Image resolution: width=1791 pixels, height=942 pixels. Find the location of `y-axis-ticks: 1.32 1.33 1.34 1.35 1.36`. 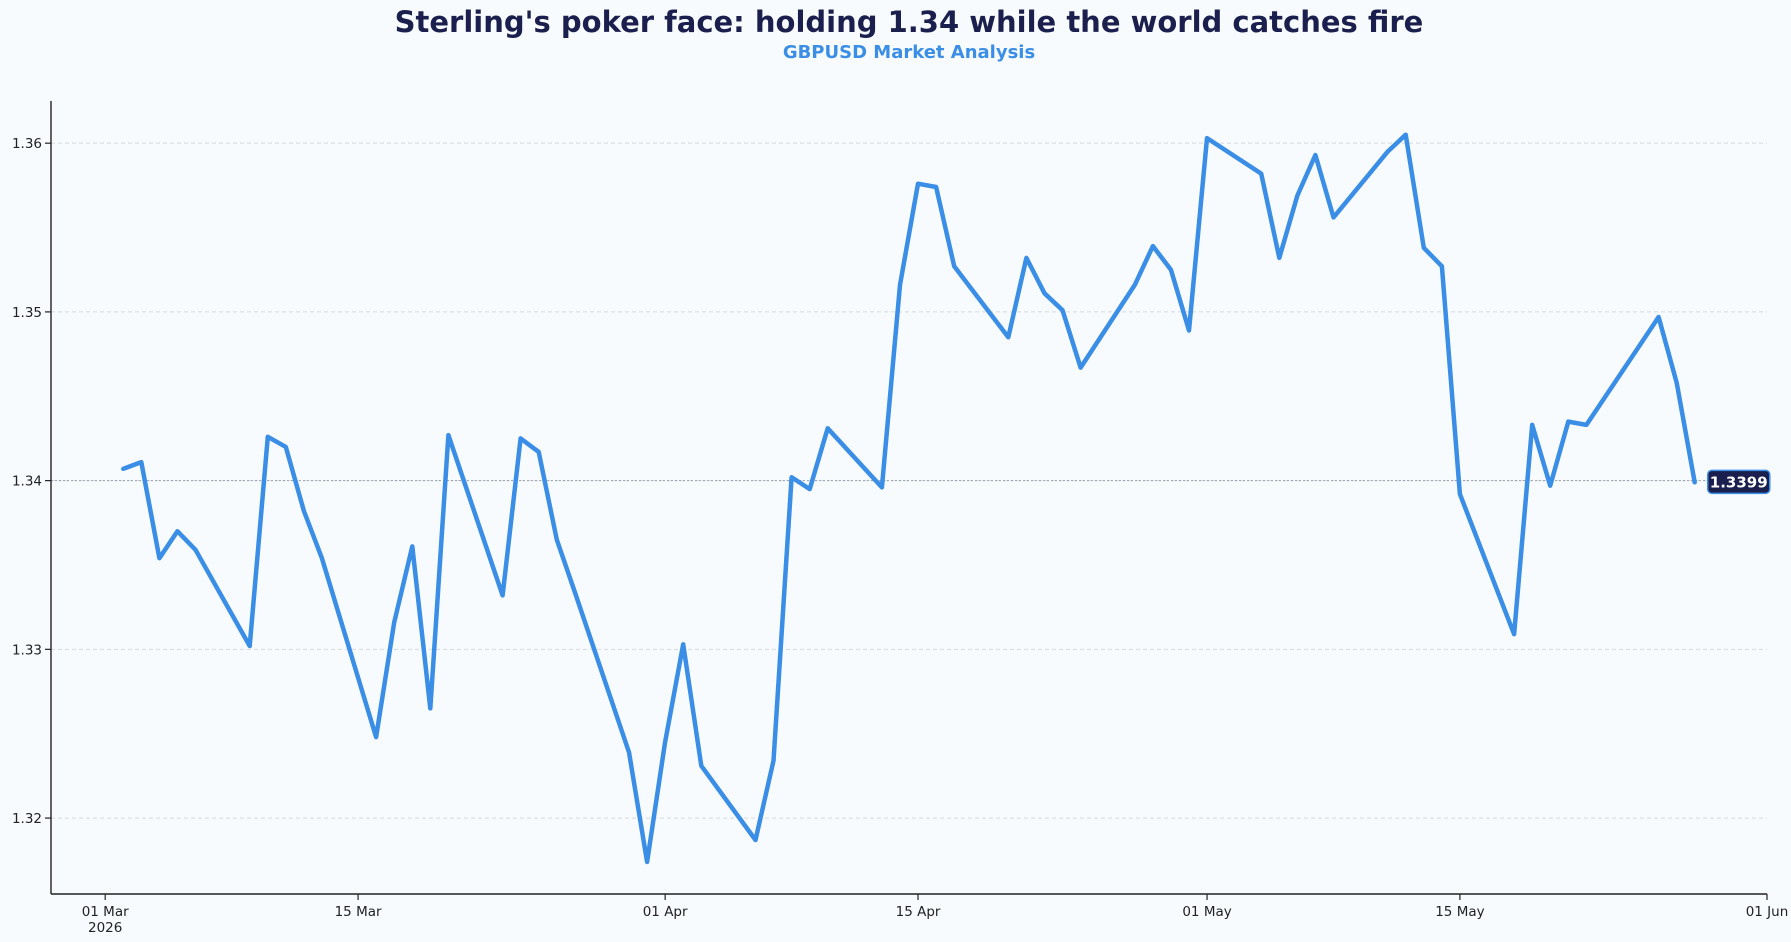

y-axis-ticks: 1.32 1.33 1.34 1.35 1.36 is located at coordinates (31, 481).